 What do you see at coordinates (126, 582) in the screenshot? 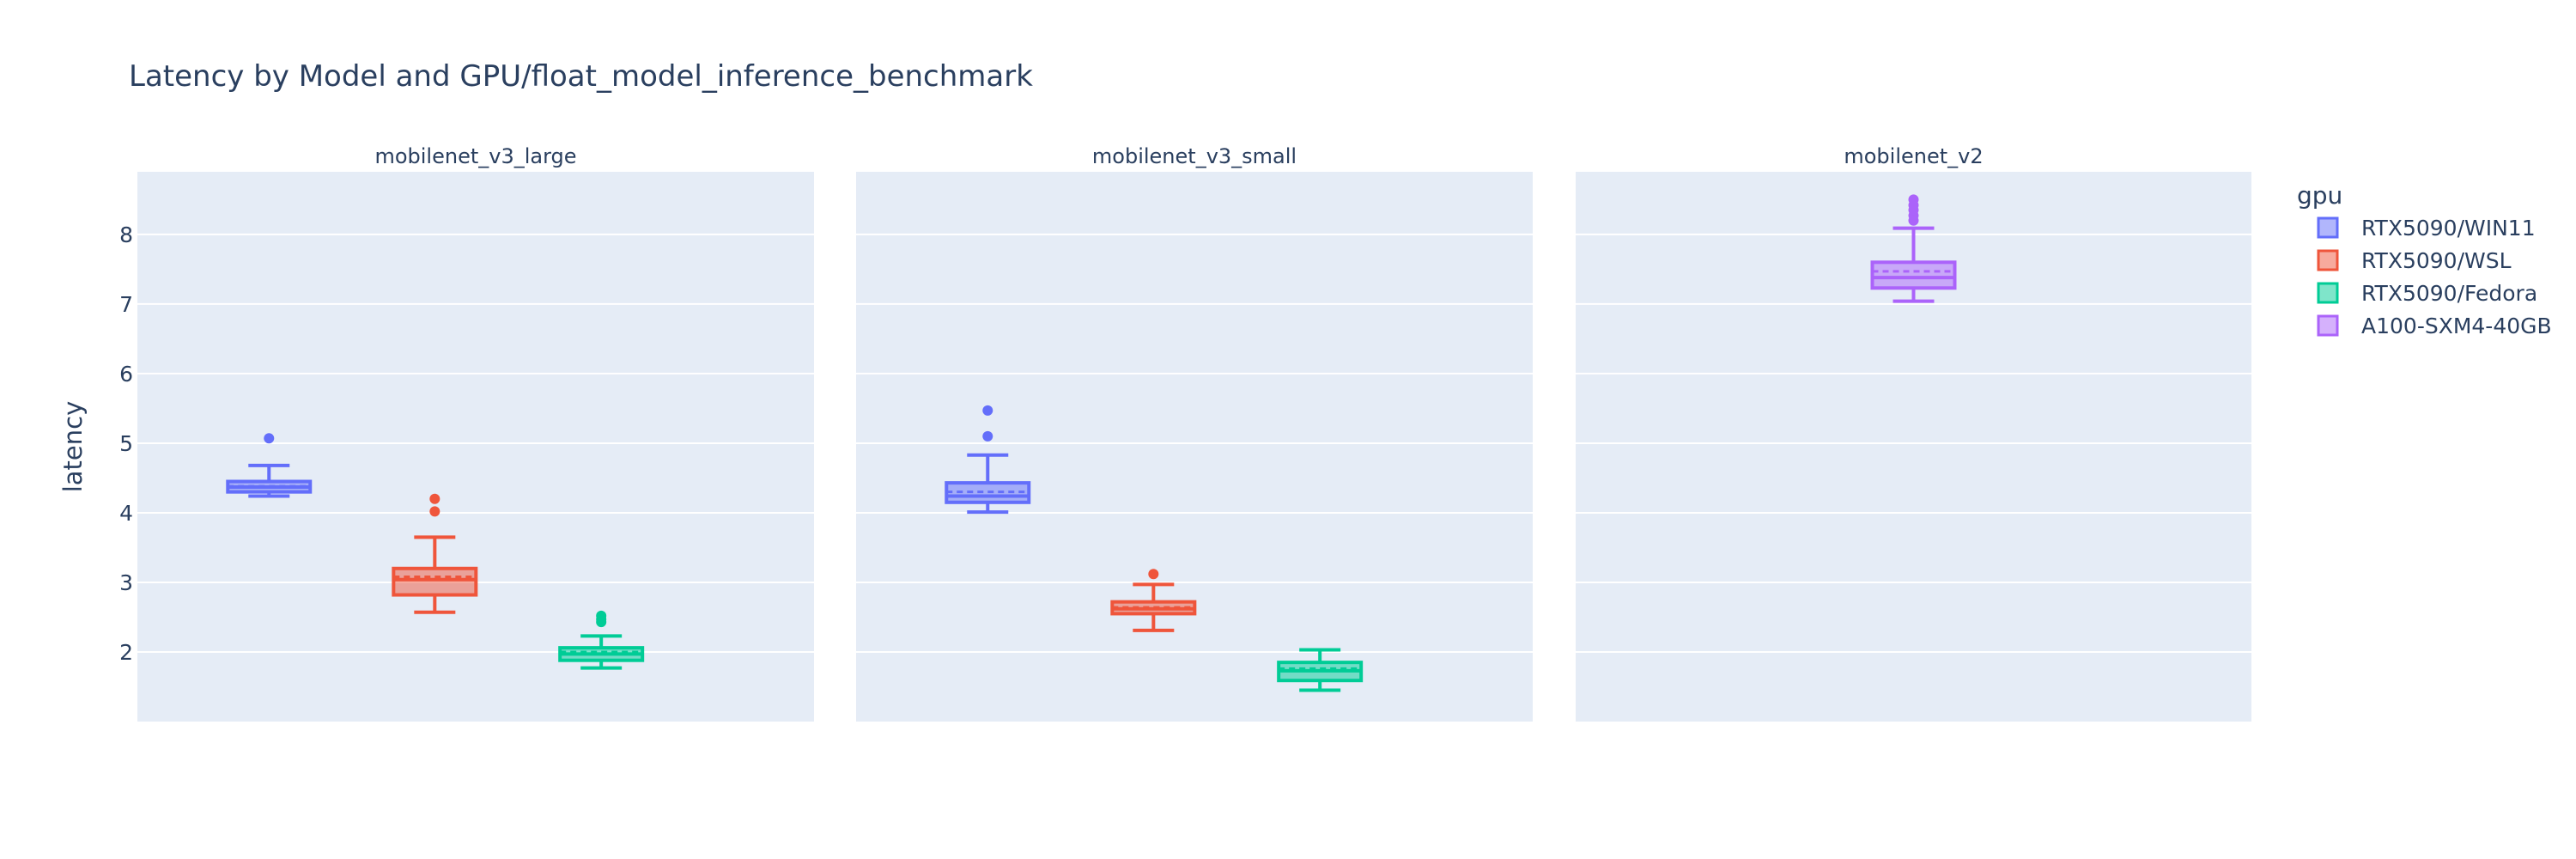
I see `y-tick-label: 3` at bounding box center [126, 582].